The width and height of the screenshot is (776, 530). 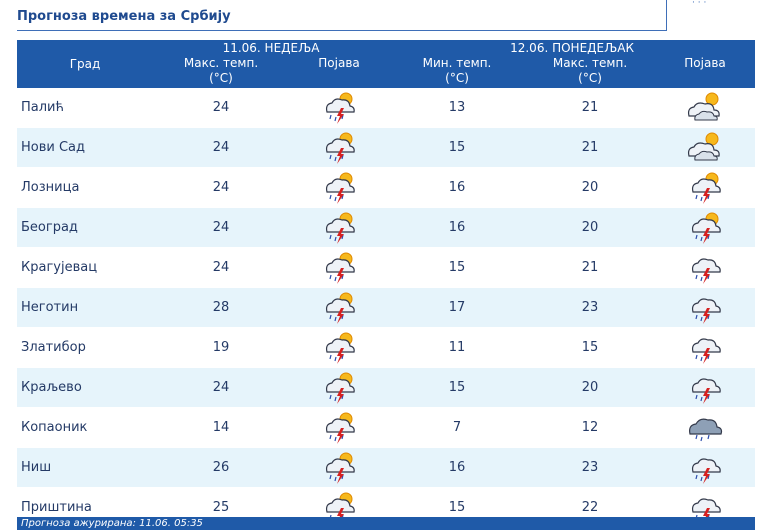 I want to click on day1-max-temp: 14, so click(x=221, y=427).